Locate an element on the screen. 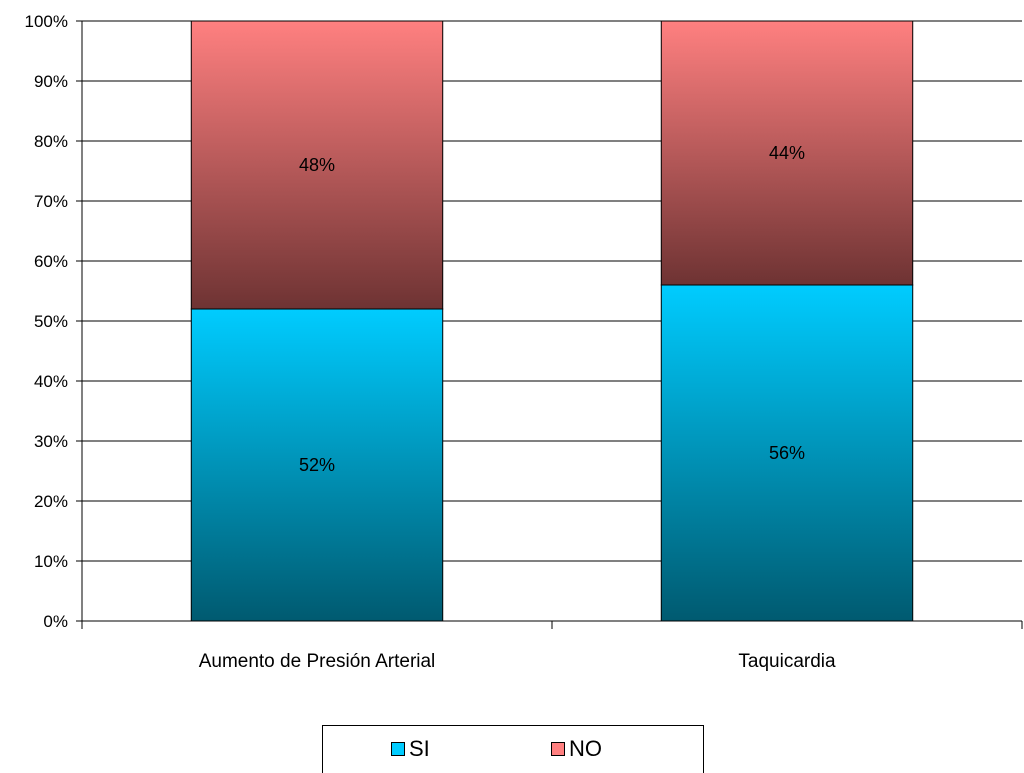 This screenshot has width=1024, height=773. y-tick-label: 0% is located at coordinates (55, 621).